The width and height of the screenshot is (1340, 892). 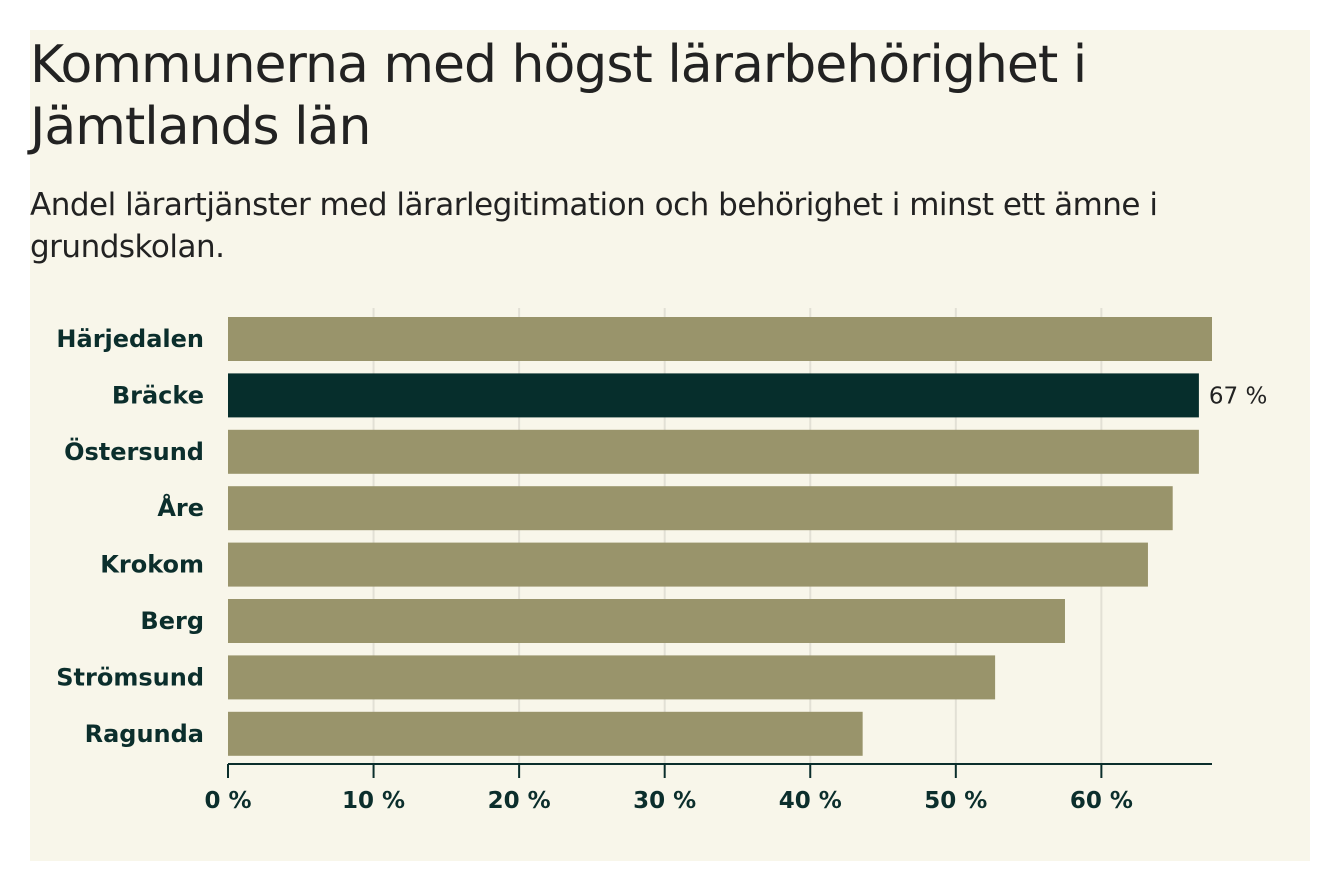 What do you see at coordinates (519, 801) in the screenshot?
I see `x-tick-label-20: 20 %` at bounding box center [519, 801].